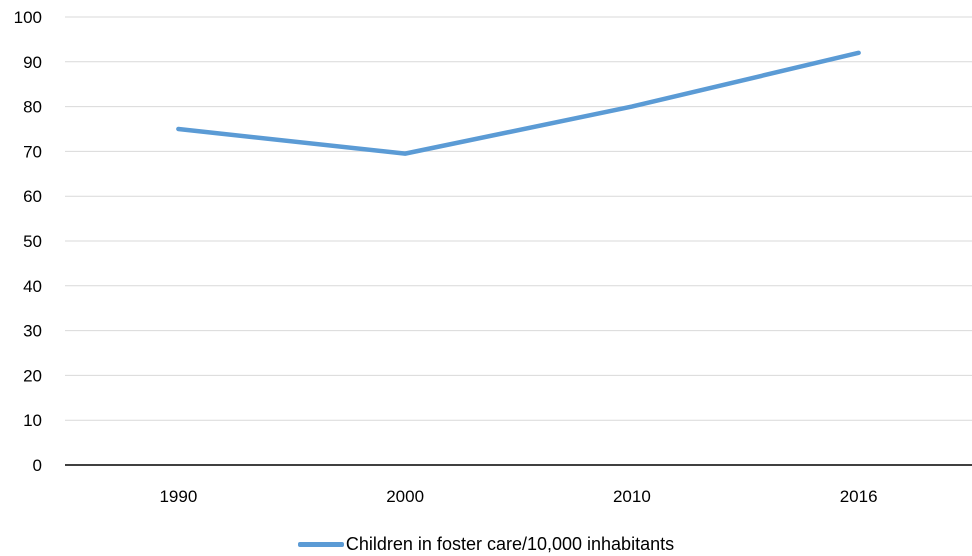 This screenshot has height=556, width=972. Describe the element at coordinates (632, 496) in the screenshot. I see `x-tick-label: 2010` at that location.